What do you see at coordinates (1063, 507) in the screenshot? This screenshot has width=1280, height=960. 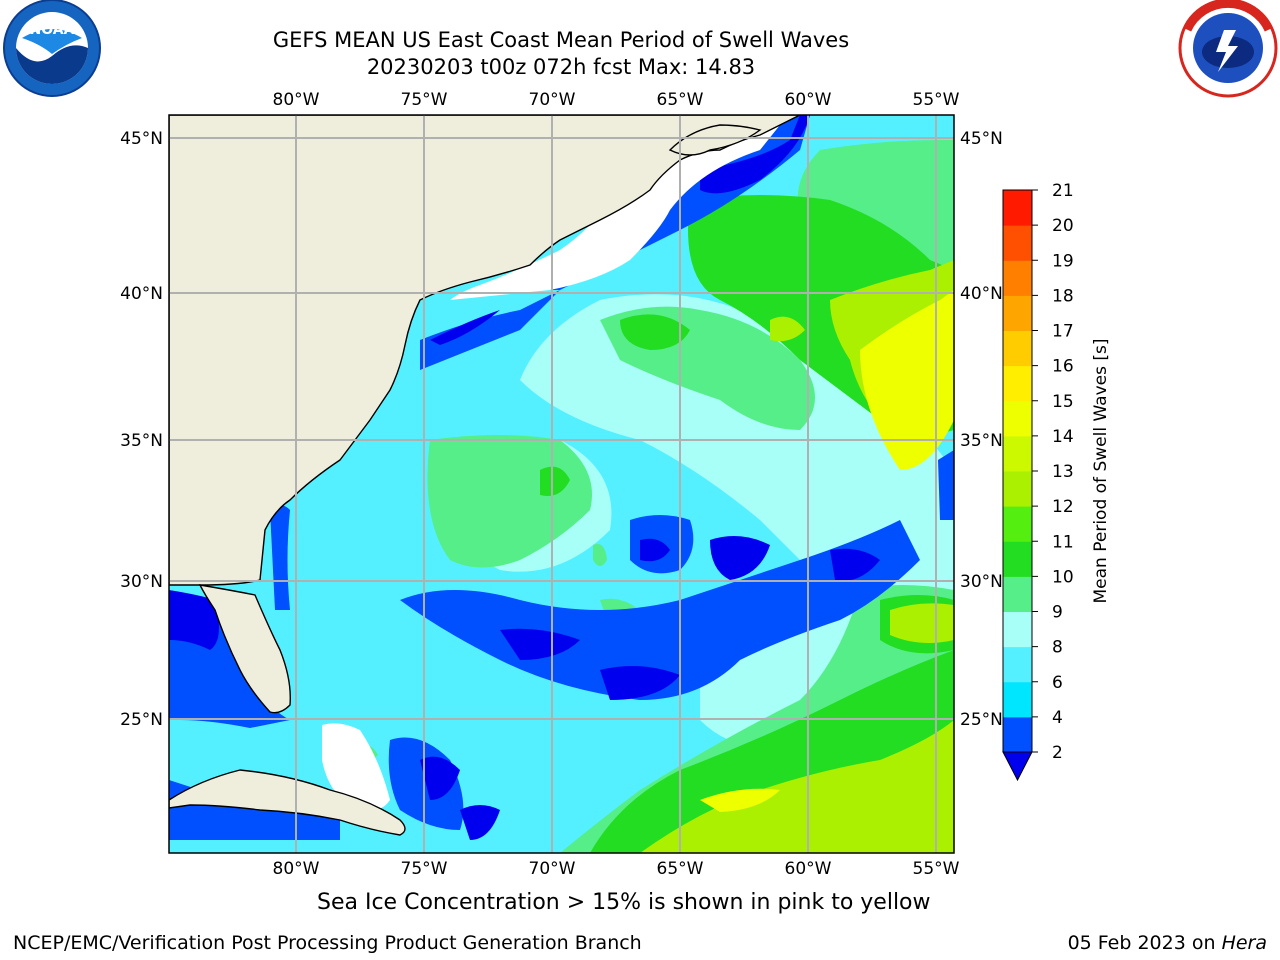 I see `colorbar-tick-label: 12` at bounding box center [1063, 507].